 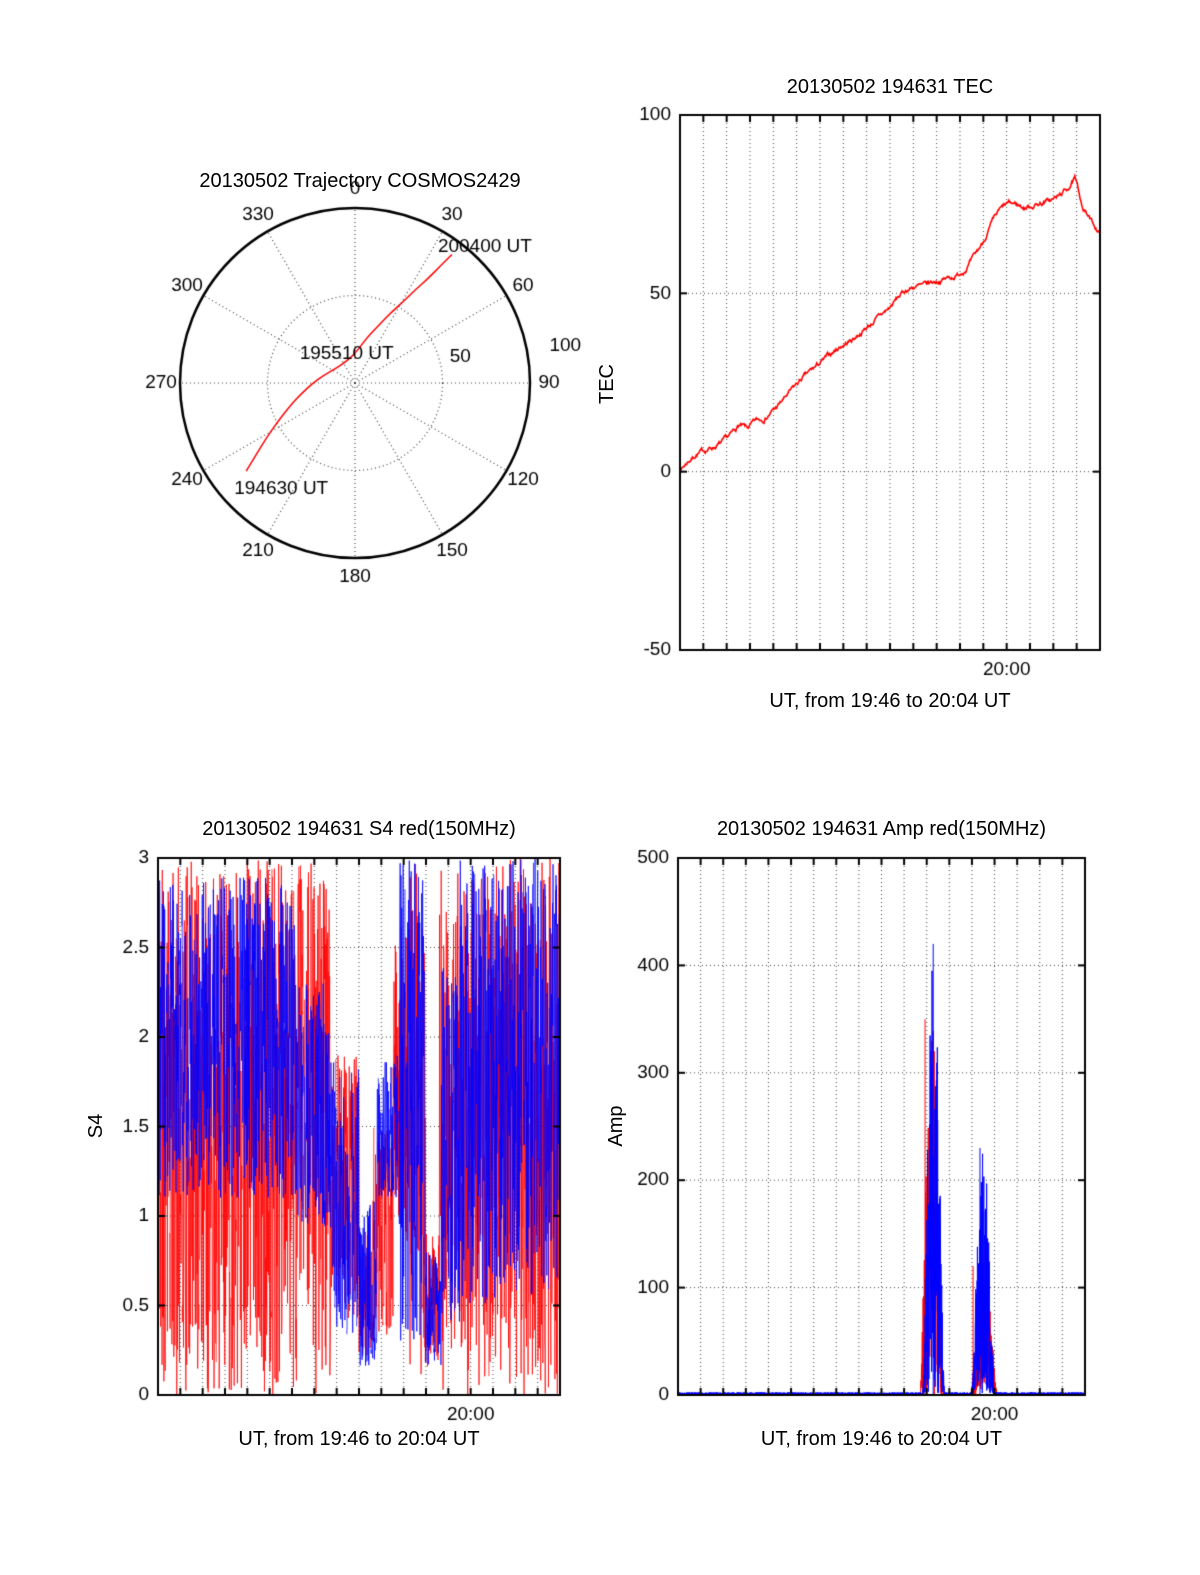 I want to click on amp-x-axis-label: UT, from 19:46 to 20:04 UT, so click(x=881, y=1439).